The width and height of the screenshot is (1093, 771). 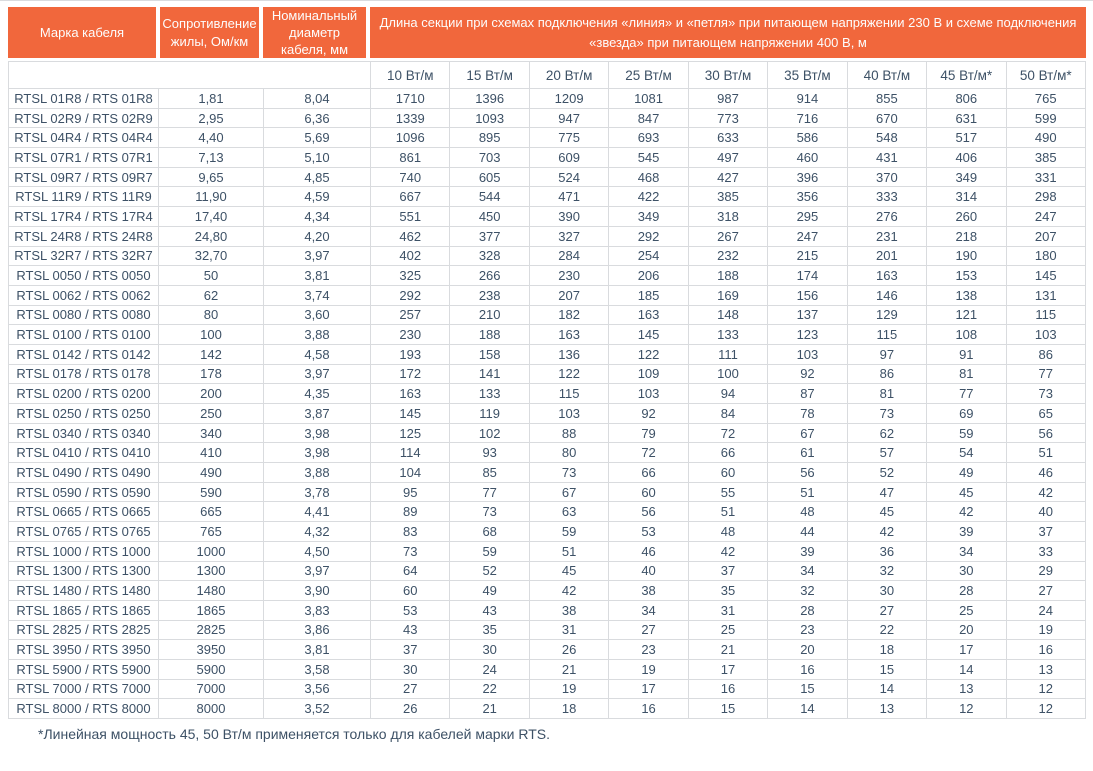 What do you see at coordinates (648, 75) in the screenshot?
I see `power-column-header: 25 Вт/м` at bounding box center [648, 75].